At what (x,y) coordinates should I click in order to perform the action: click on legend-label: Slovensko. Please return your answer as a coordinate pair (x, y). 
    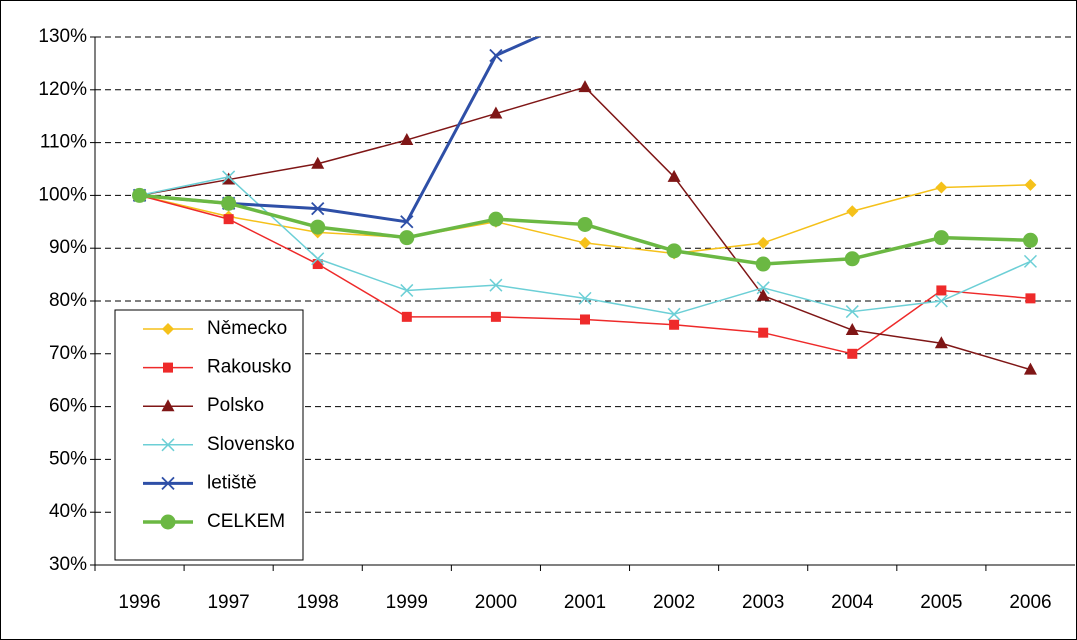
    Looking at the image, I should click on (251, 444).